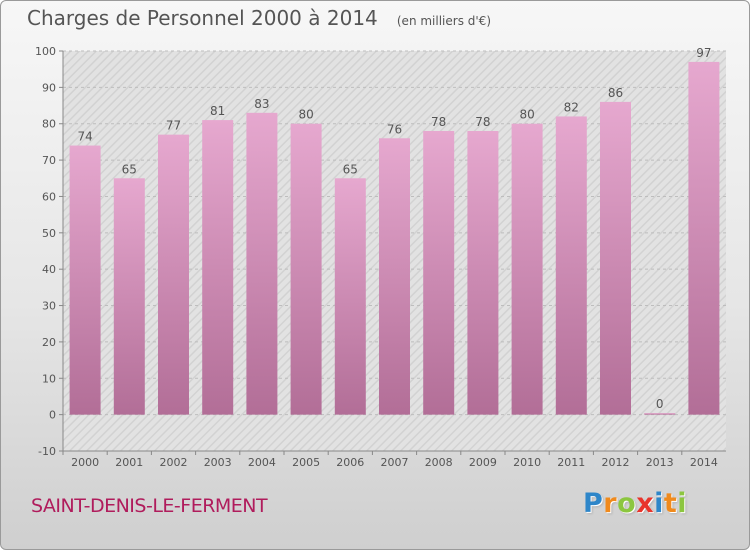 This screenshot has width=750, height=550. Describe the element at coordinates (670, 503) in the screenshot. I see `logo-letter: t` at that location.